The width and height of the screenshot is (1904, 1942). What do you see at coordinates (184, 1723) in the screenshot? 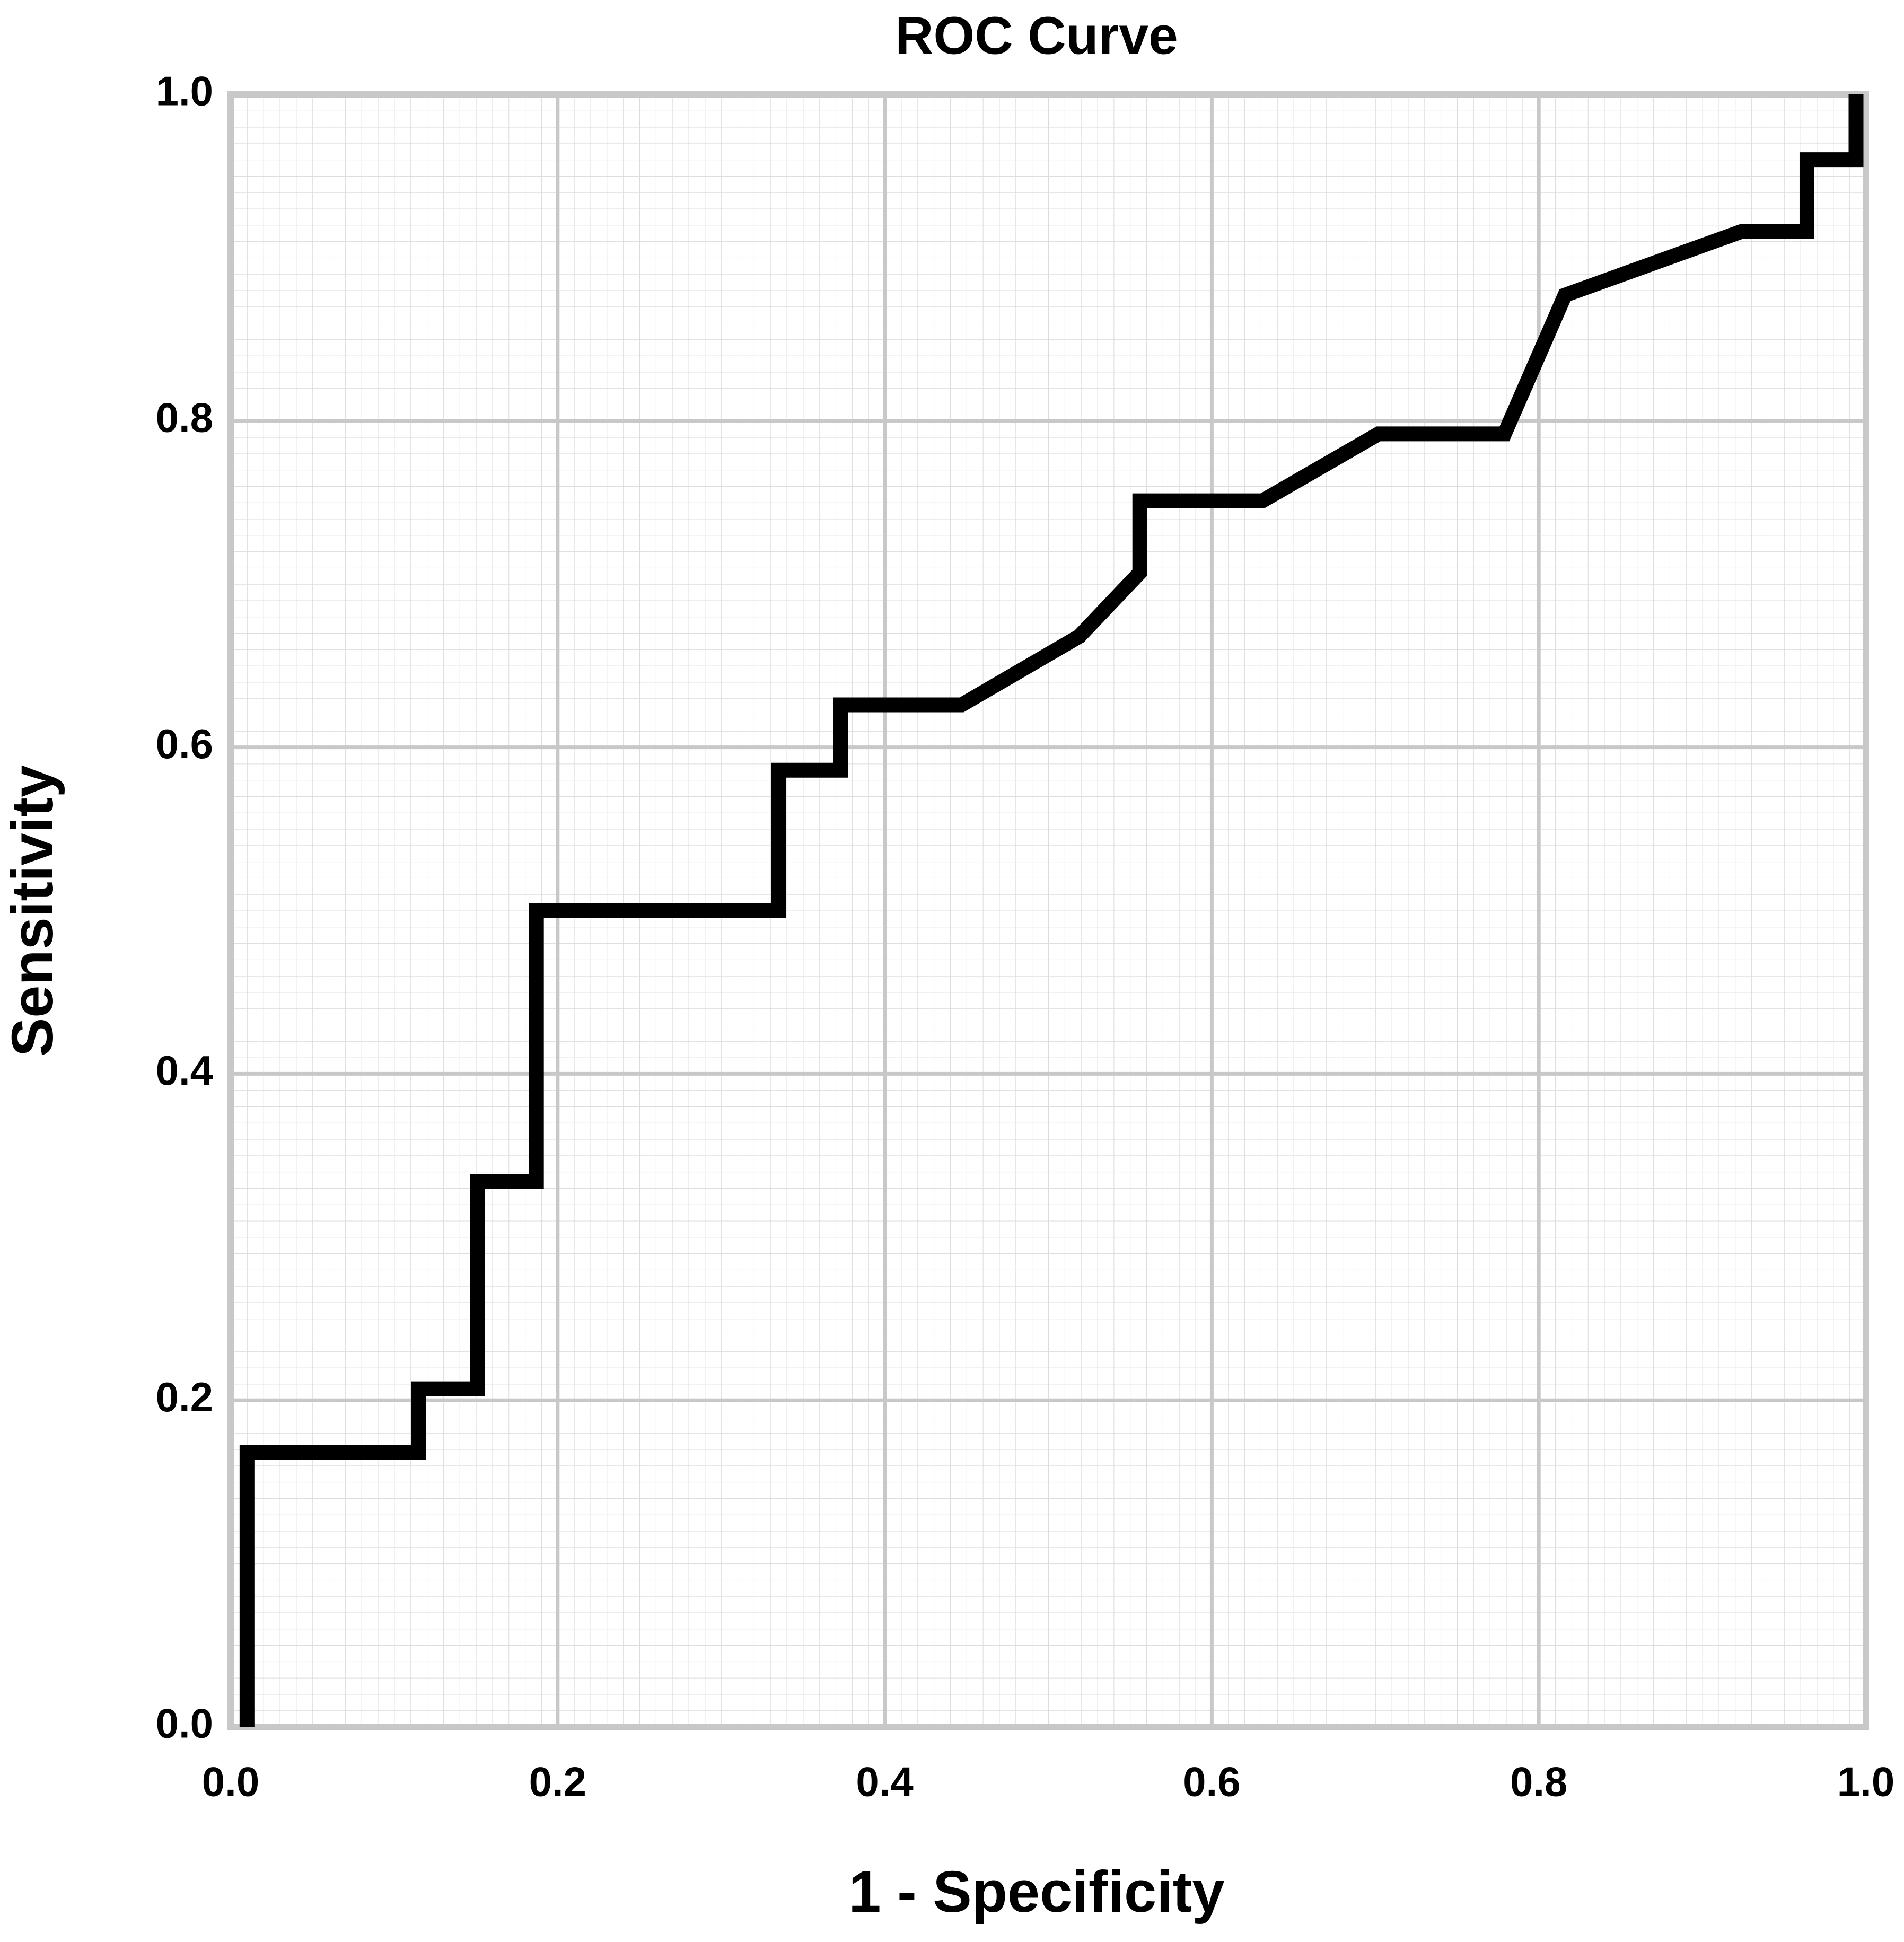
I see `y-tick-label: 0.0` at bounding box center [184, 1723].